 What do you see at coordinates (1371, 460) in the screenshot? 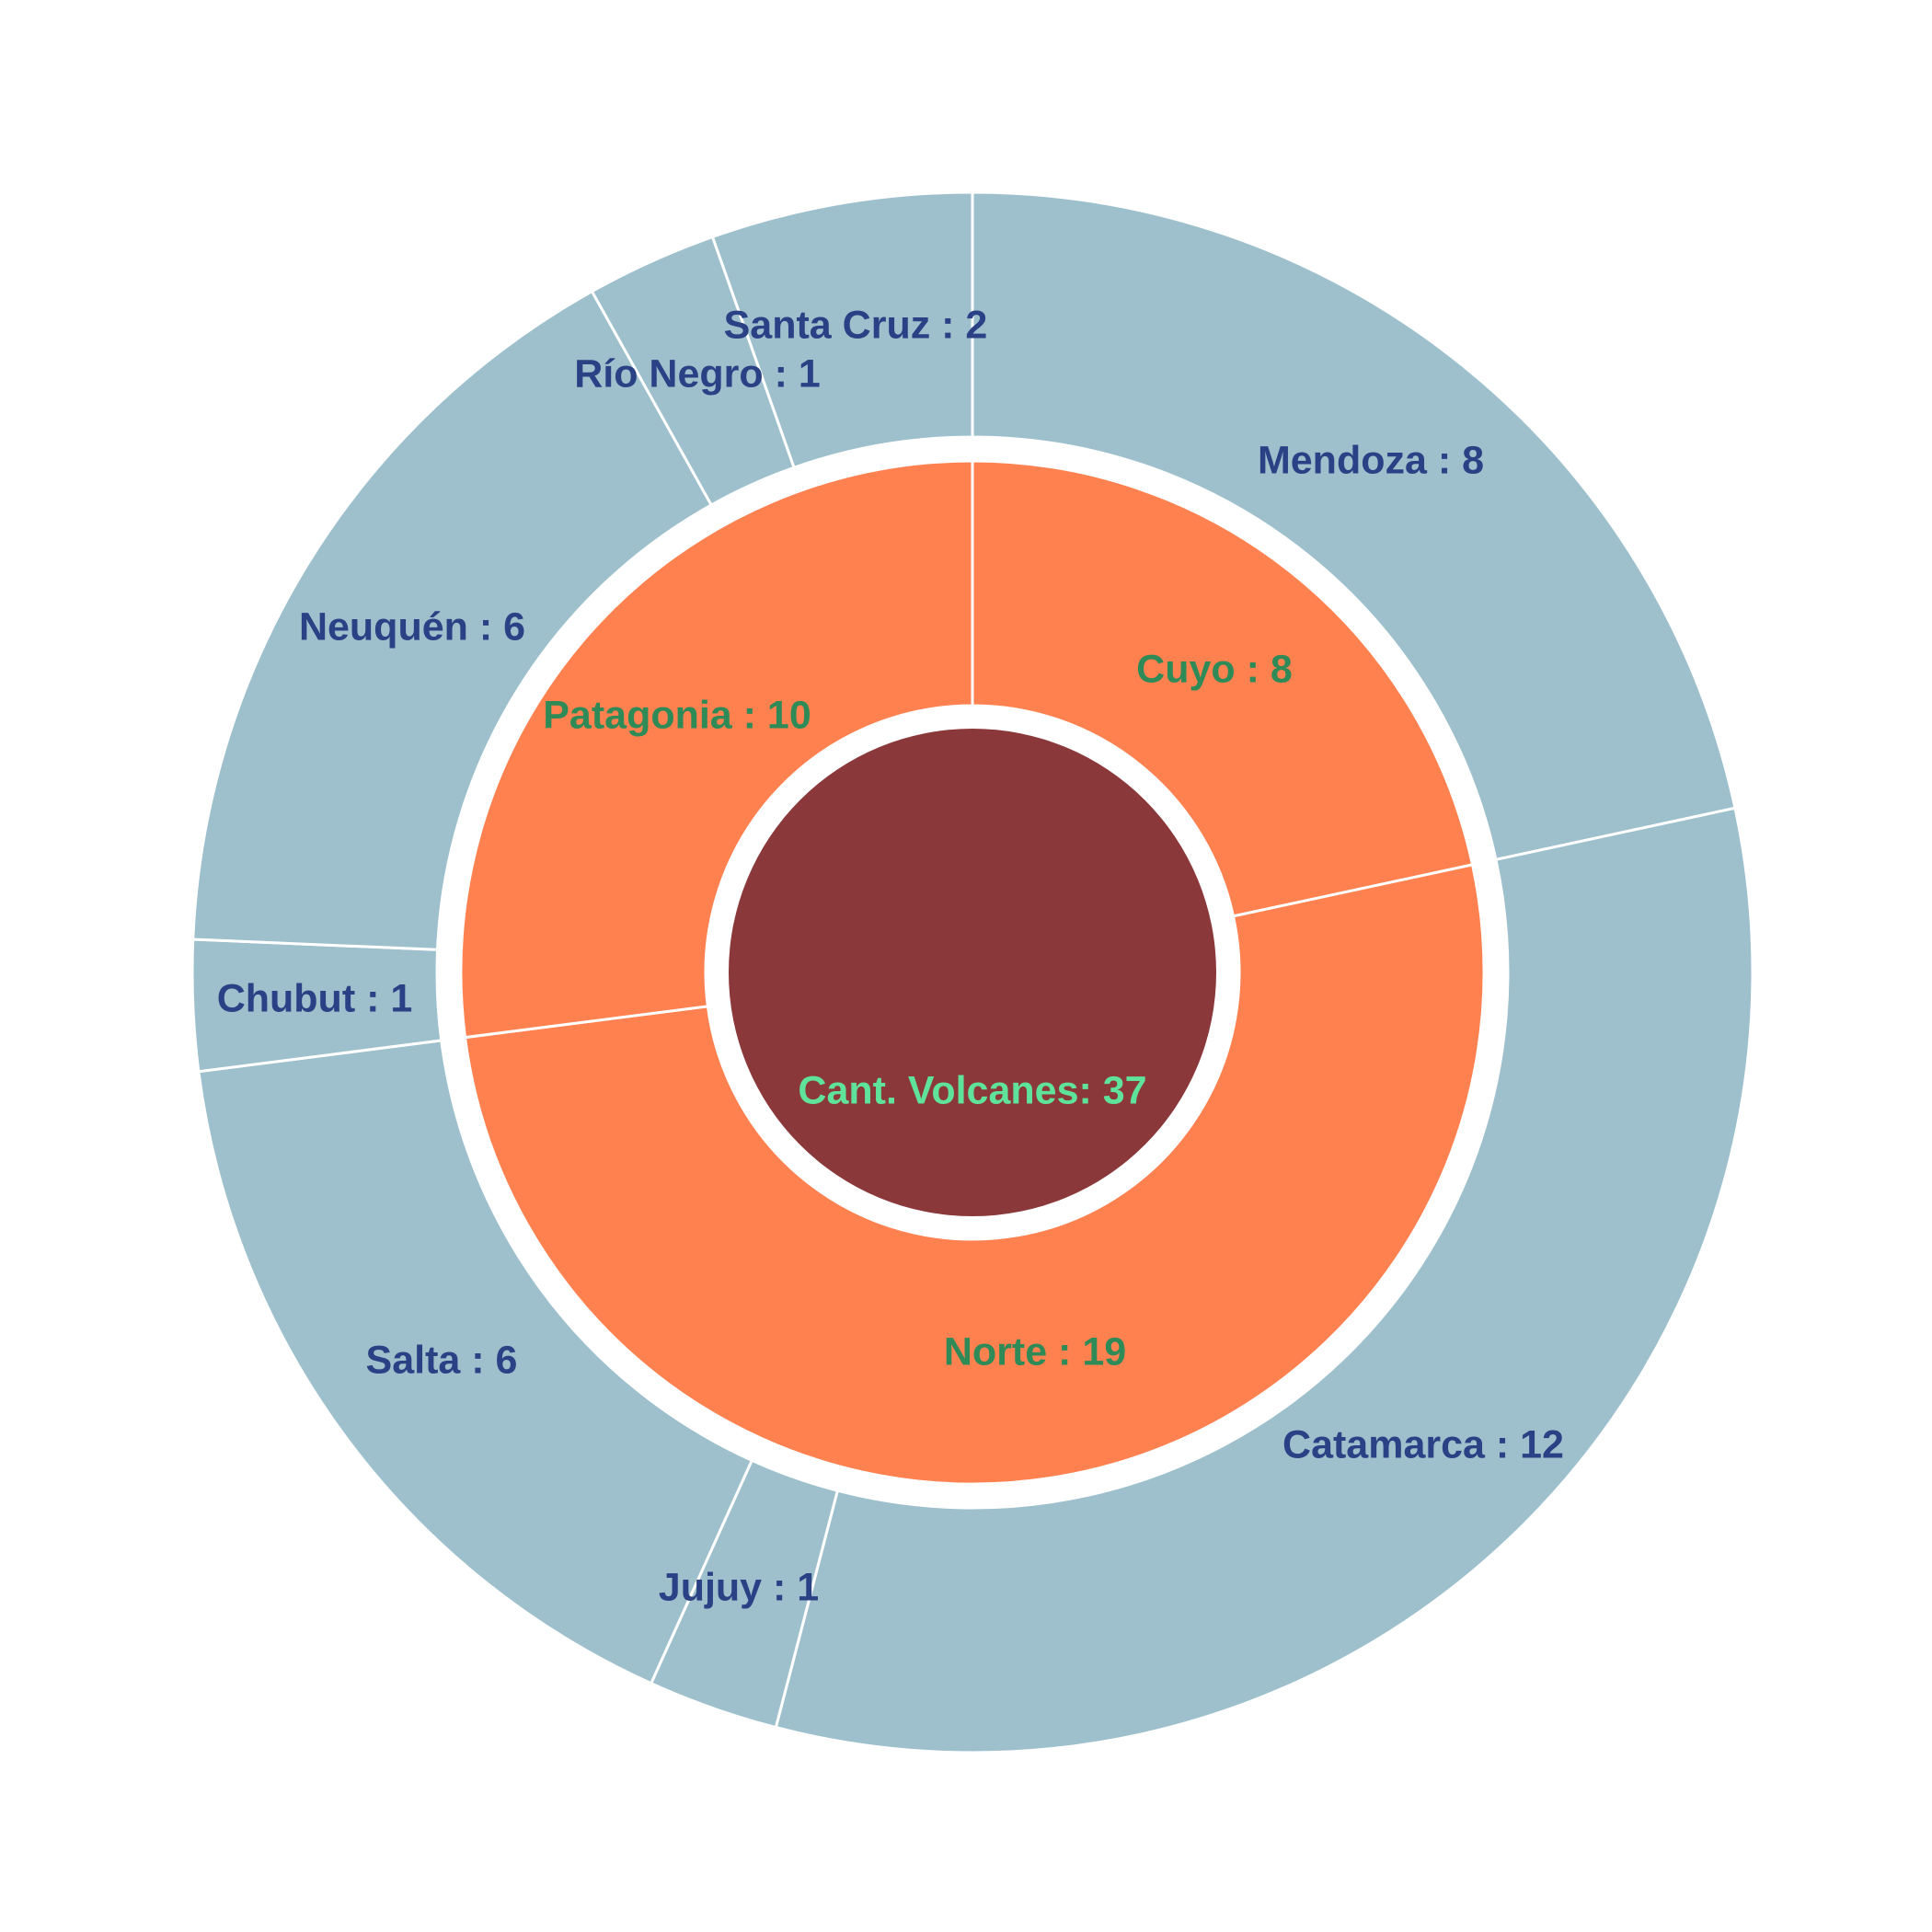
I see `province-label-mendoza: Mendoza : 8` at bounding box center [1371, 460].